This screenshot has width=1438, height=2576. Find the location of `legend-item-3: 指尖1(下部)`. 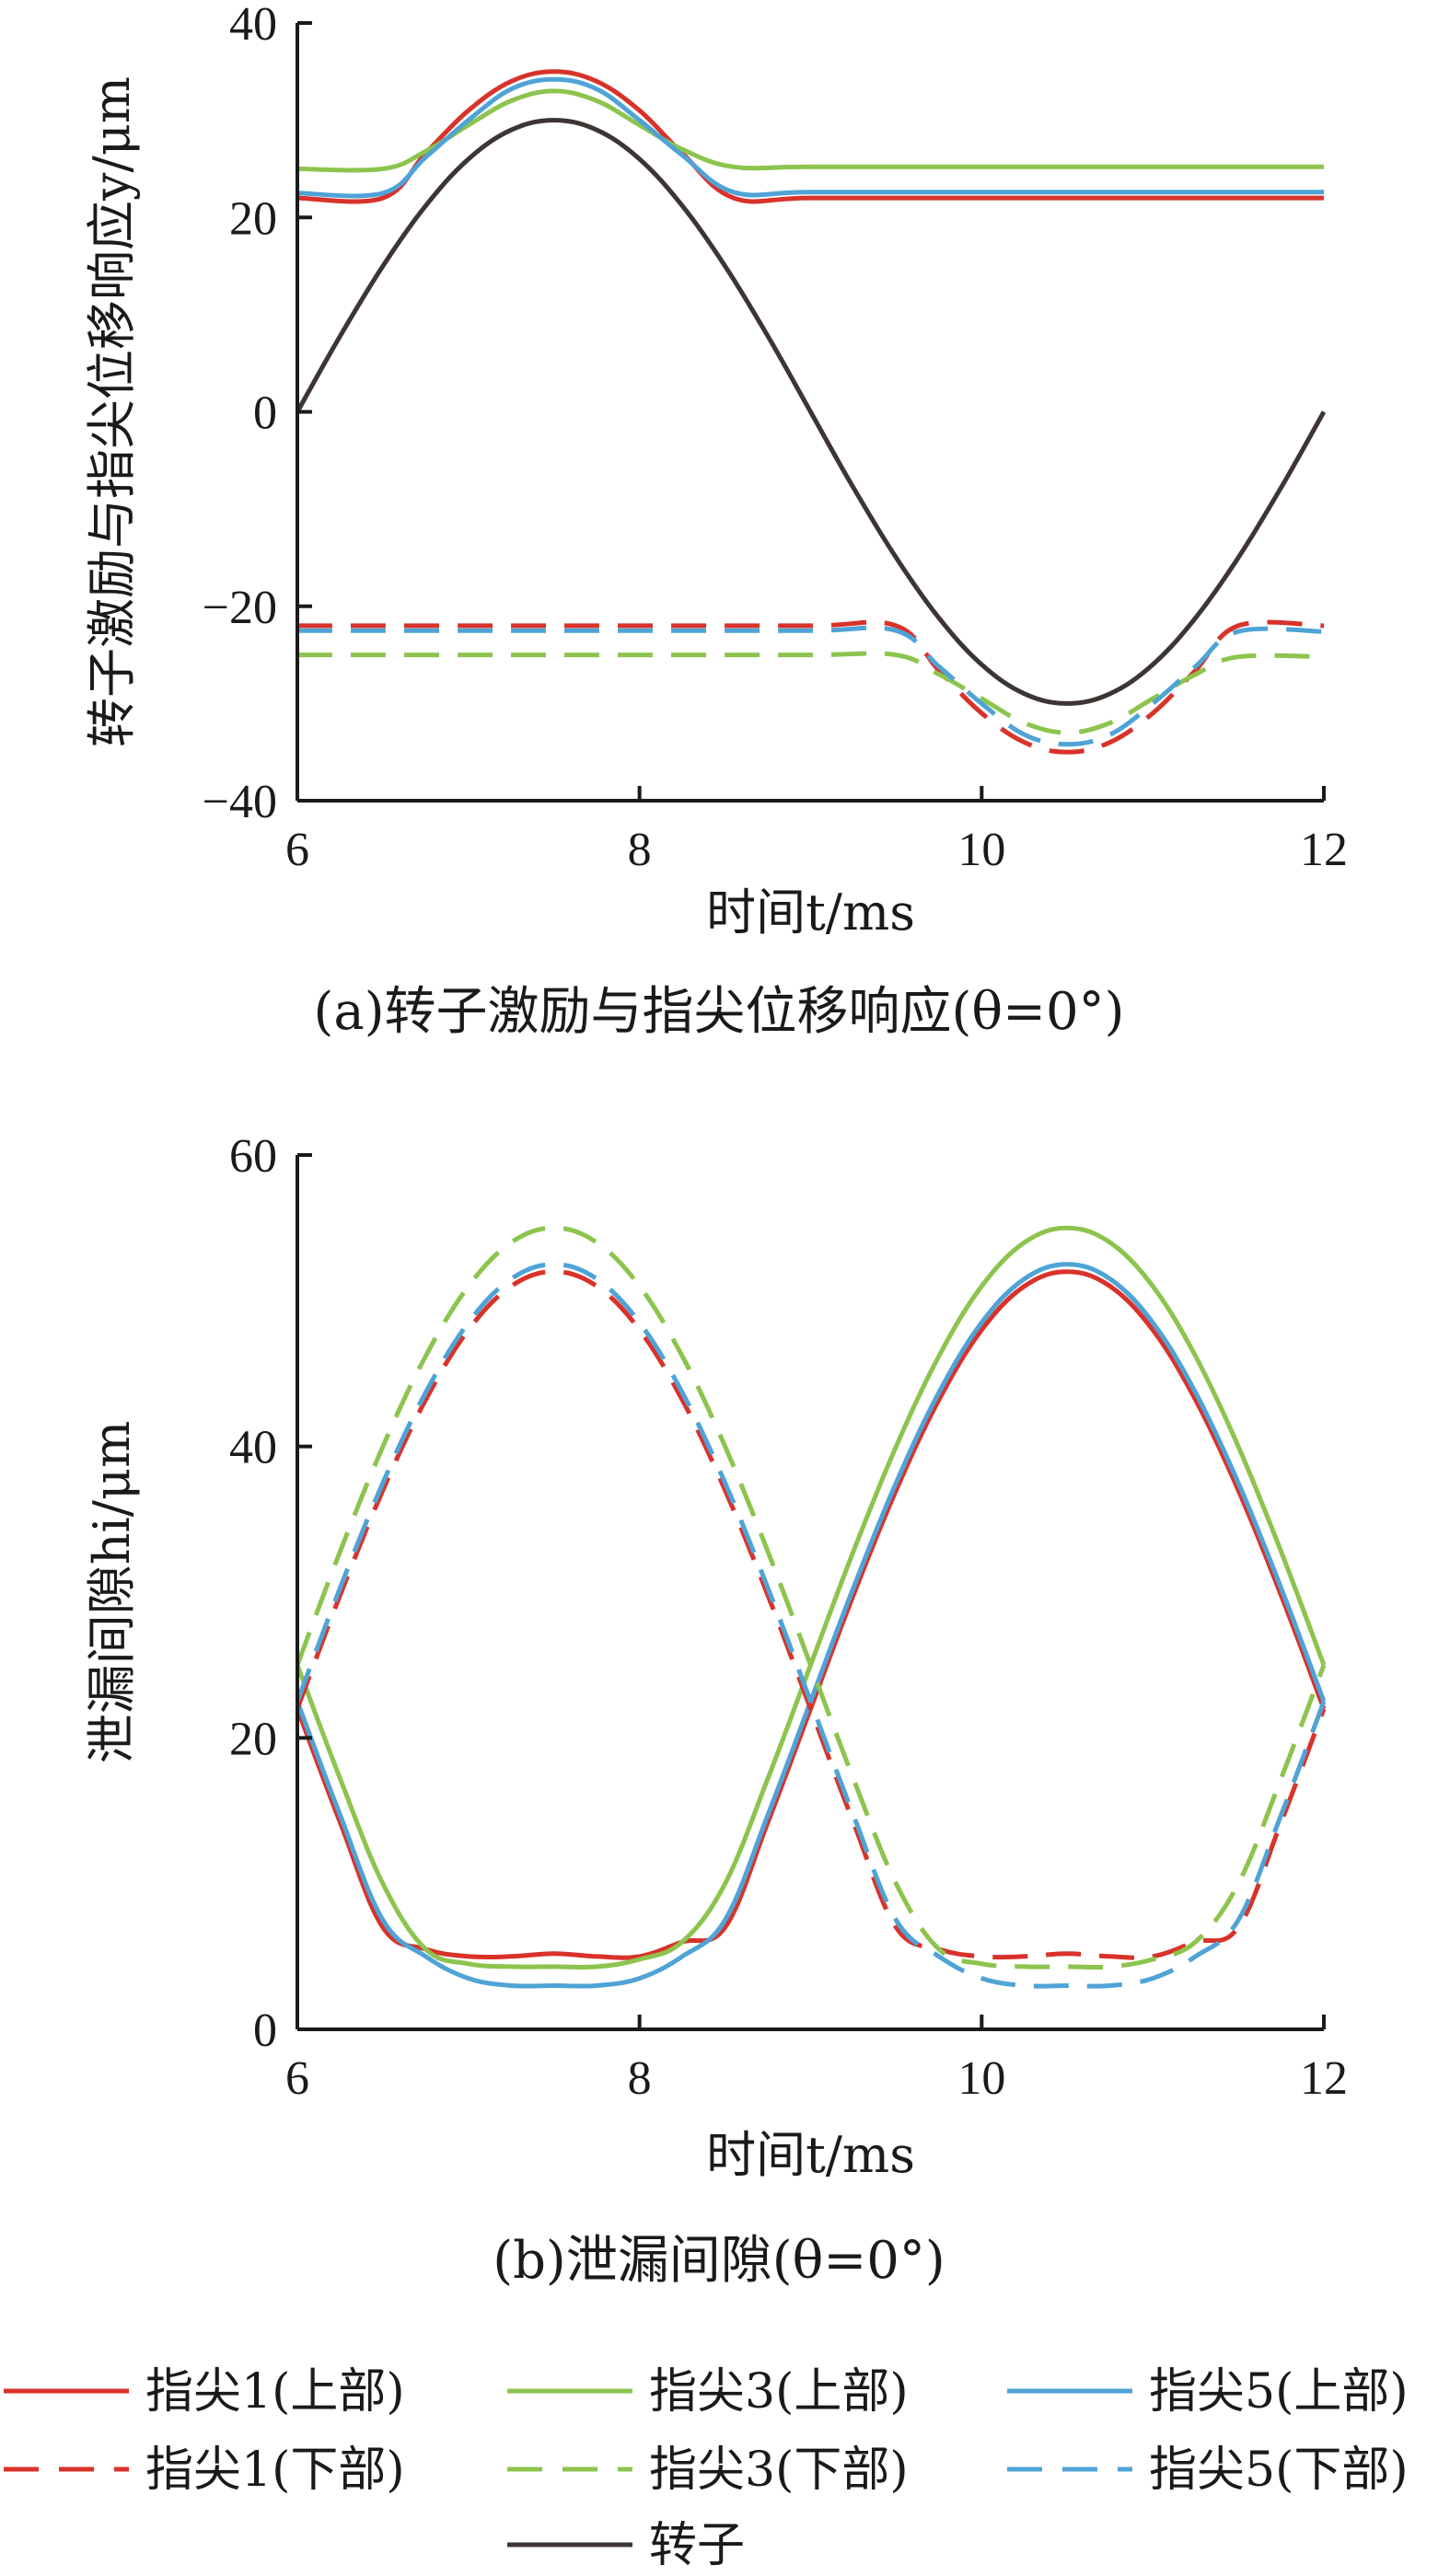

legend-item-3: 指尖1(下部) is located at coordinates (205, 2470).